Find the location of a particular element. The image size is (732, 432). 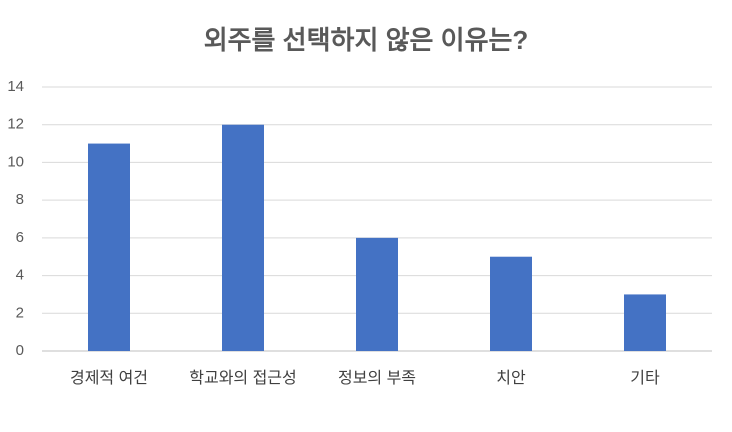

x-tick-label: 경제적 여건 is located at coordinates (109, 378).